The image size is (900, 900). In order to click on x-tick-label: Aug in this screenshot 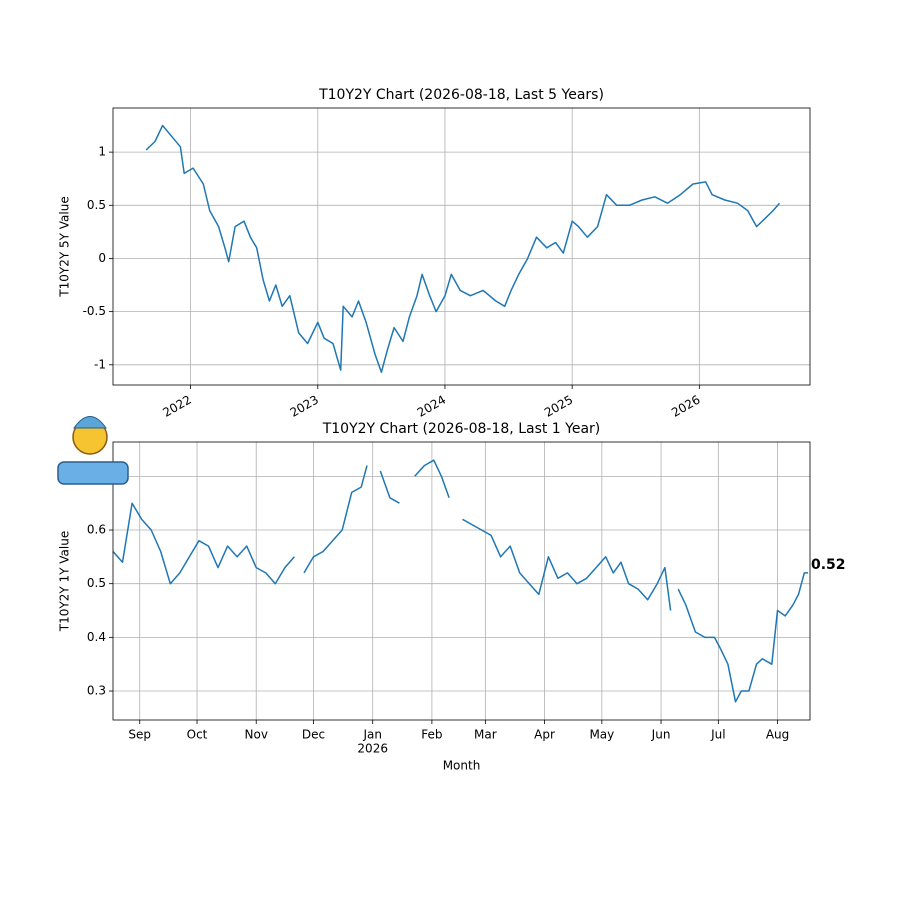, I will do `click(777, 735)`.